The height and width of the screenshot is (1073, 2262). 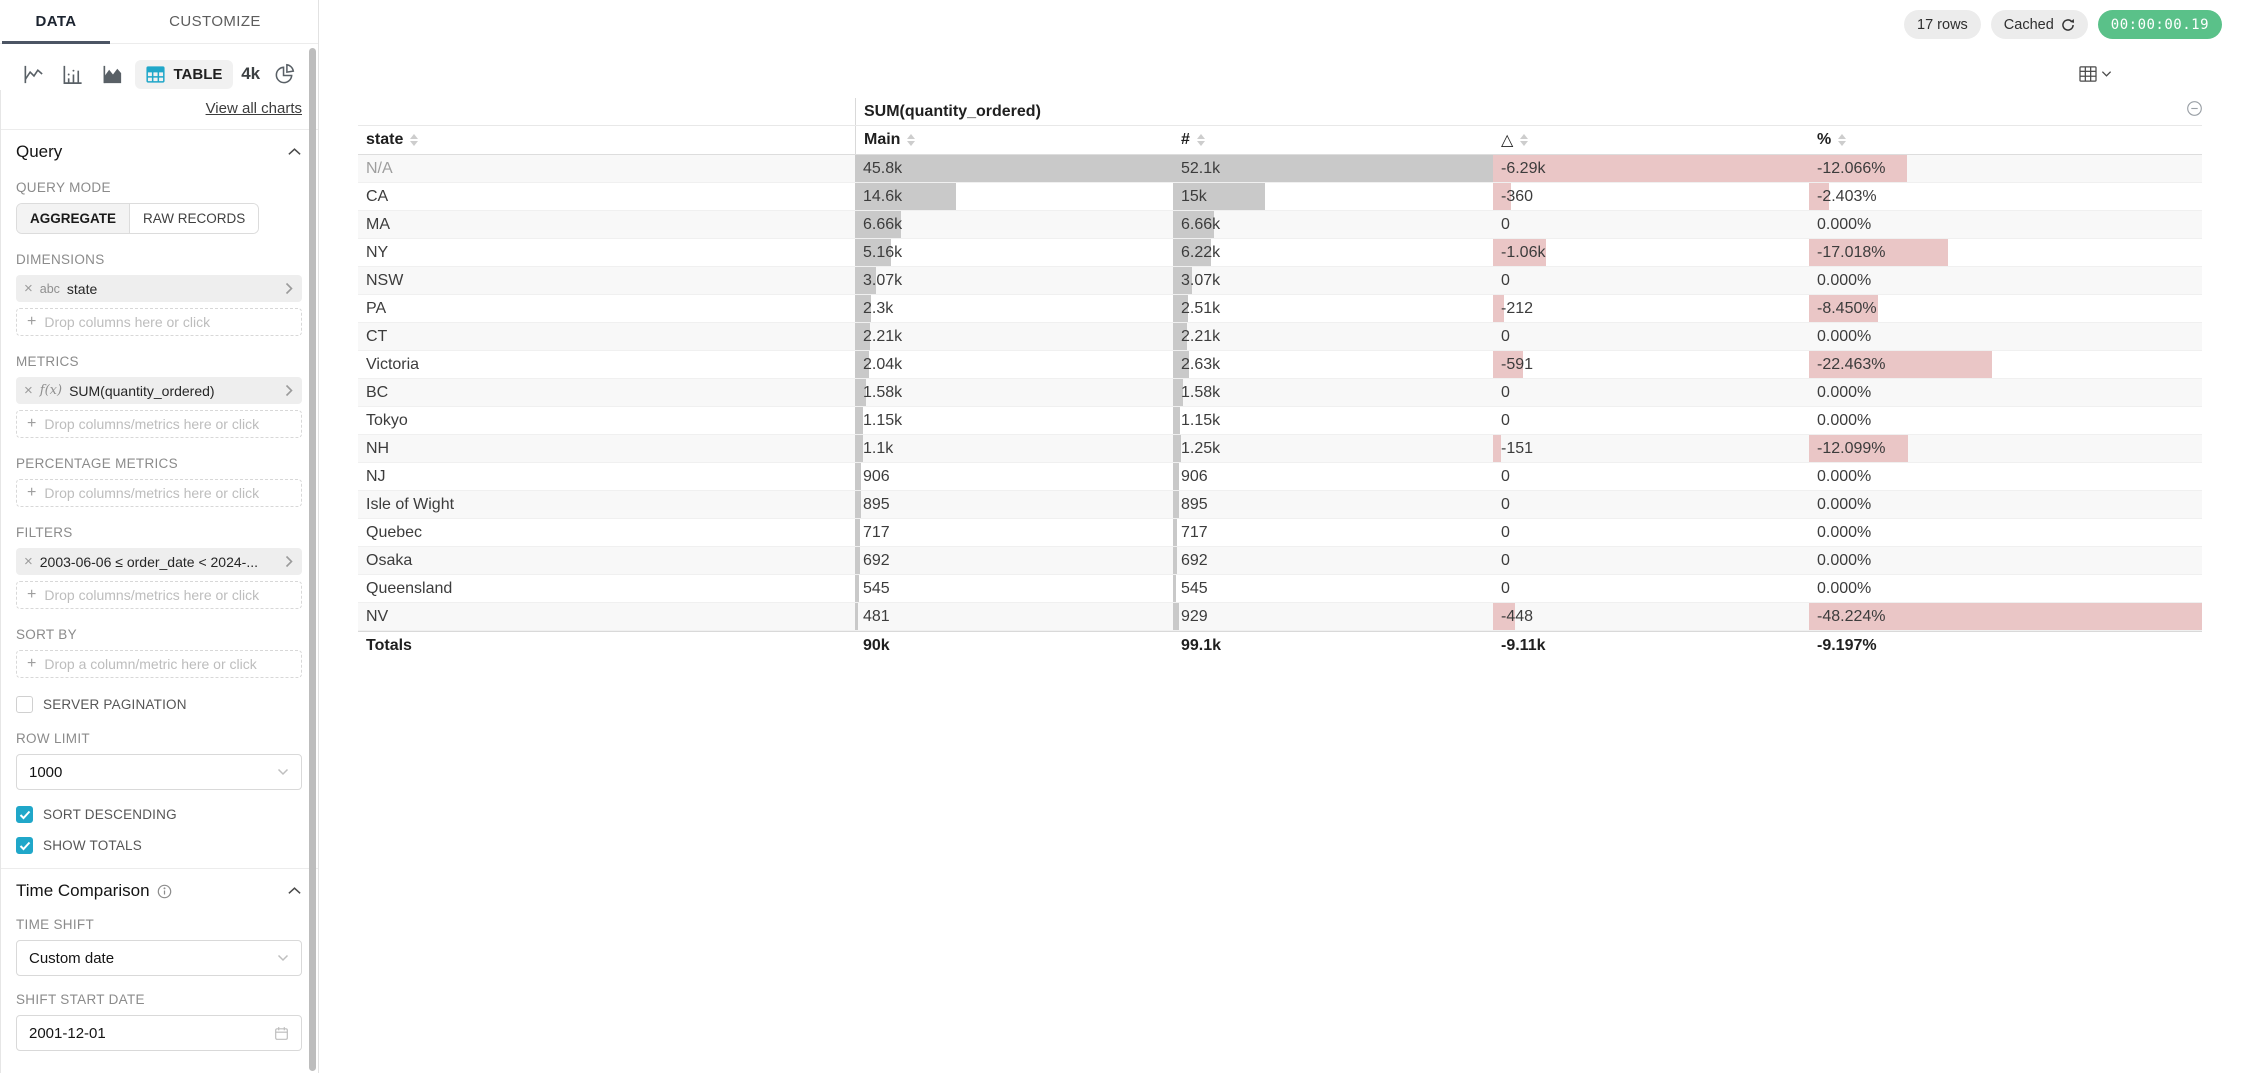 What do you see at coordinates (2005, 252) in the screenshot?
I see `table-cell: -17.018%` at bounding box center [2005, 252].